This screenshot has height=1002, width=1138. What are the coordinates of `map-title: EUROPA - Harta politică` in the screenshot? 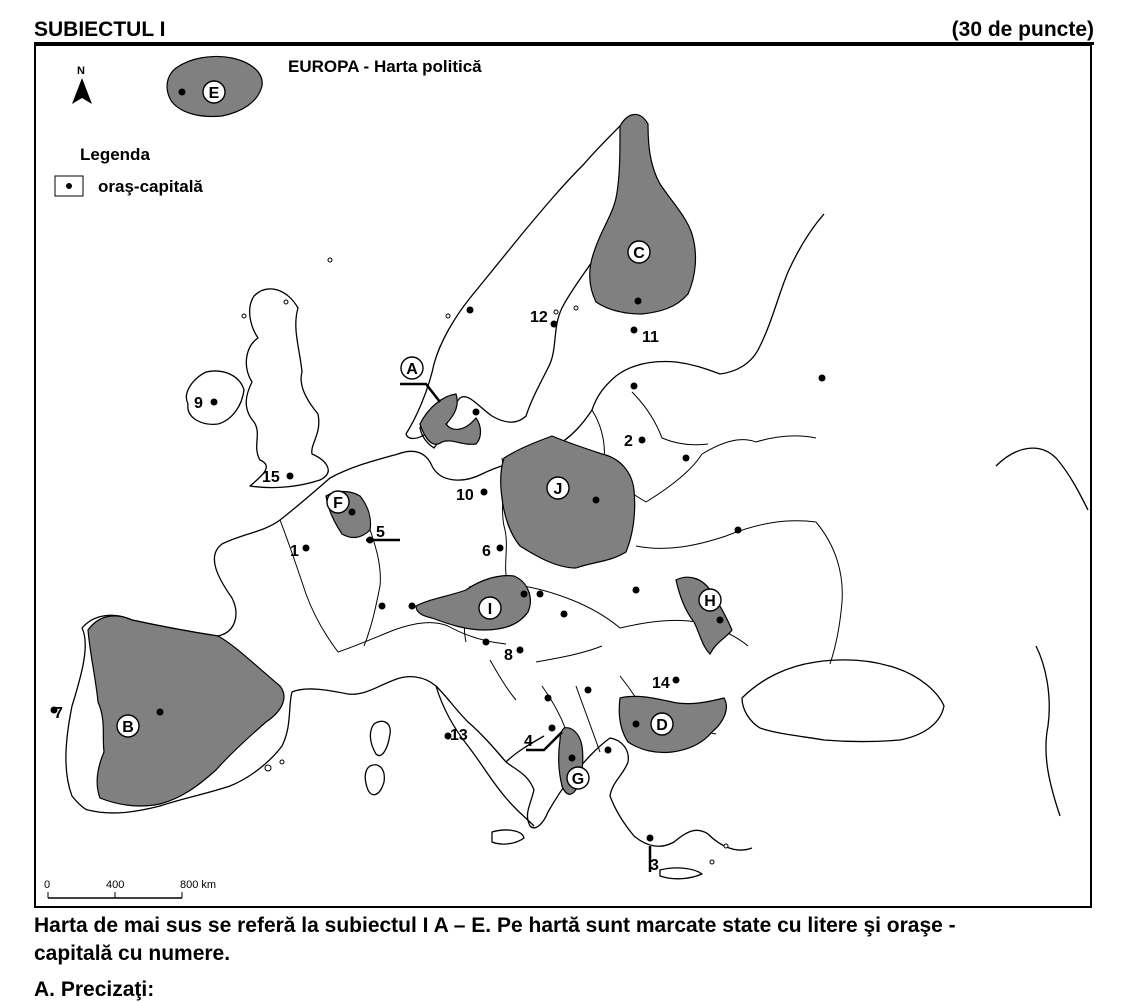 It's located at (385, 66).